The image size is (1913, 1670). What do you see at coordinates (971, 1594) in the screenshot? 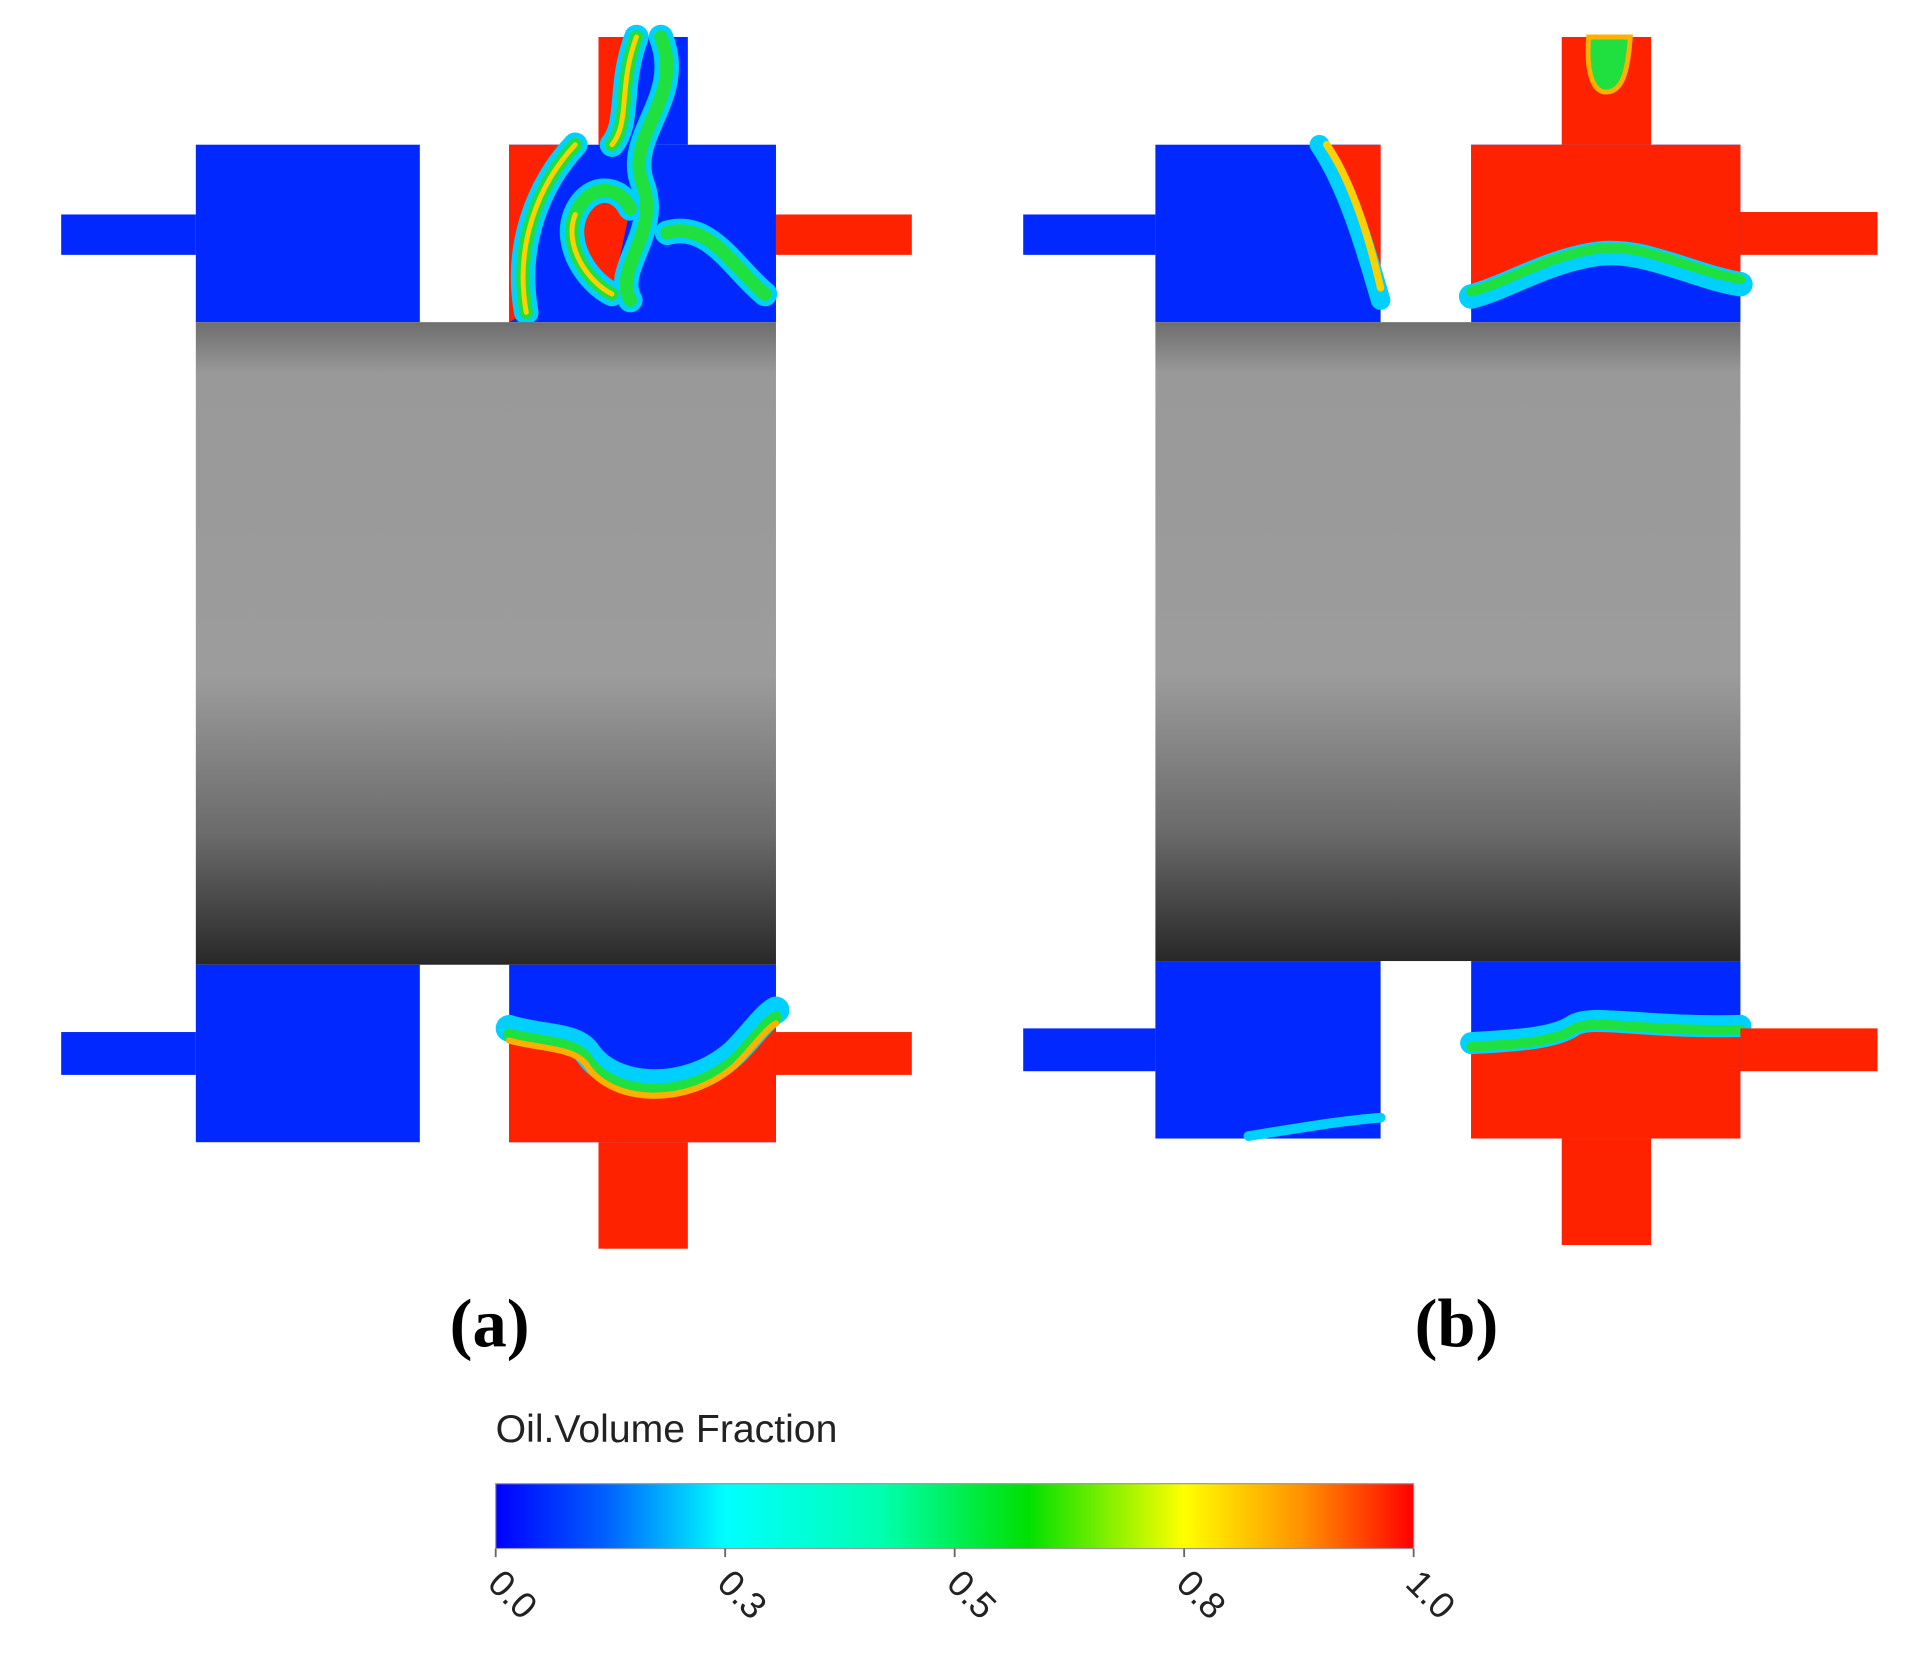
I see `tick-label: 0.5` at bounding box center [971, 1594].